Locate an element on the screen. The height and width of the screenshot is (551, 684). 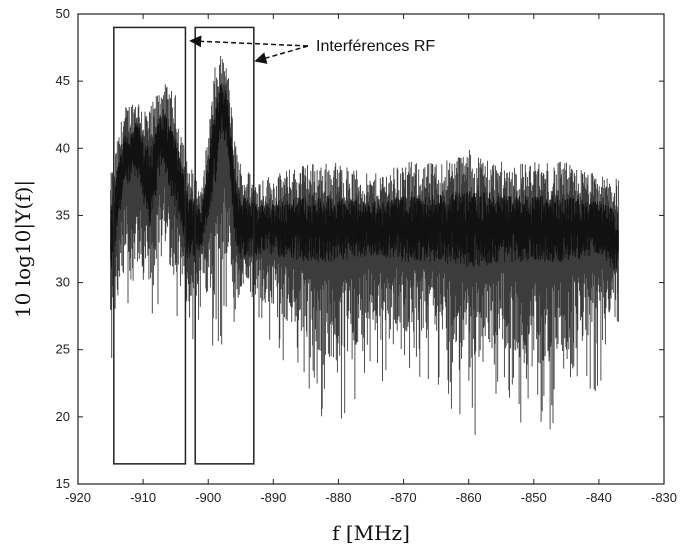
x-tick-label: -910 is located at coordinates (143, 497).